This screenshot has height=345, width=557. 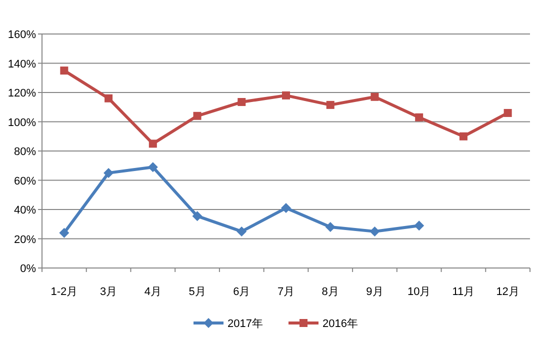 I want to click on x-tick-label: 6月, so click(x=241, y=292).